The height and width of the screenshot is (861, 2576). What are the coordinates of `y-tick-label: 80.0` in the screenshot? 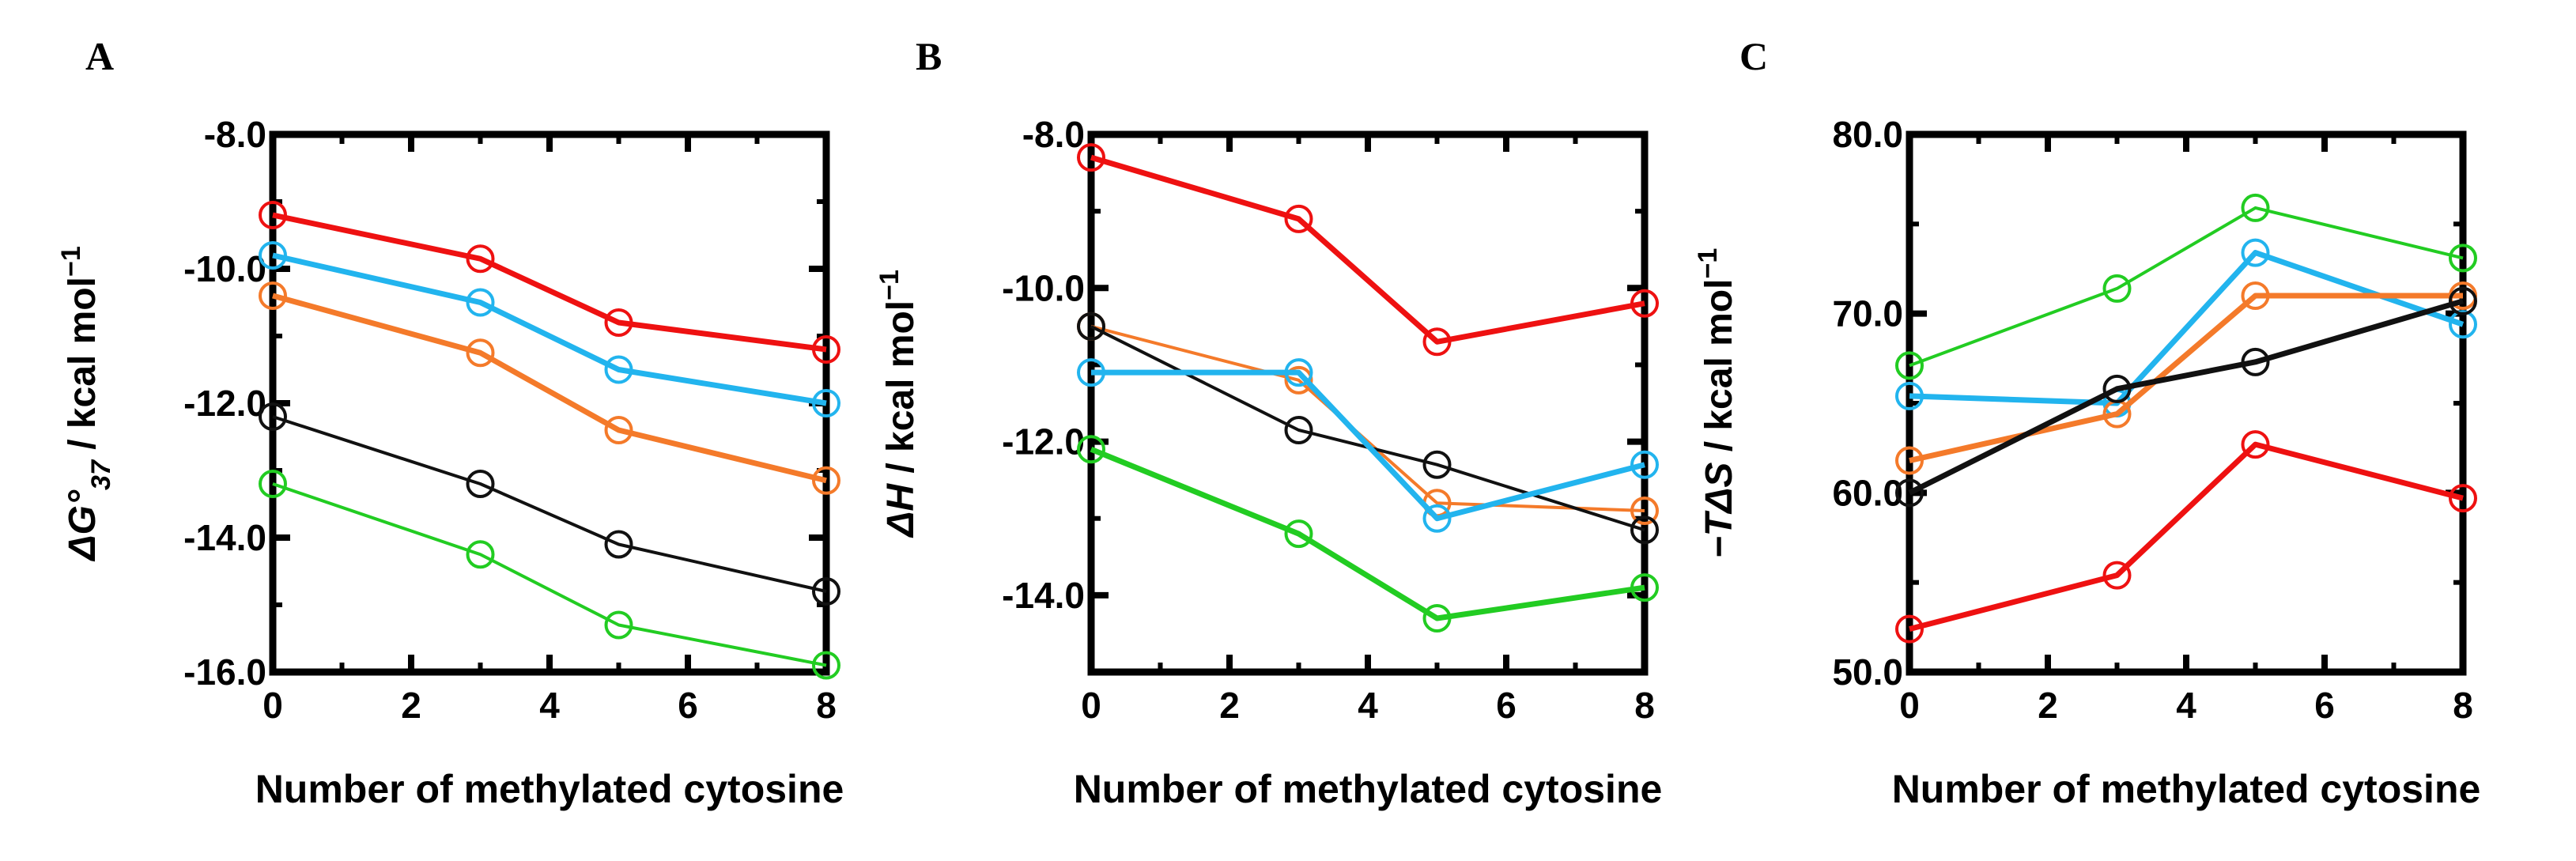 It's located at (1867, 134).